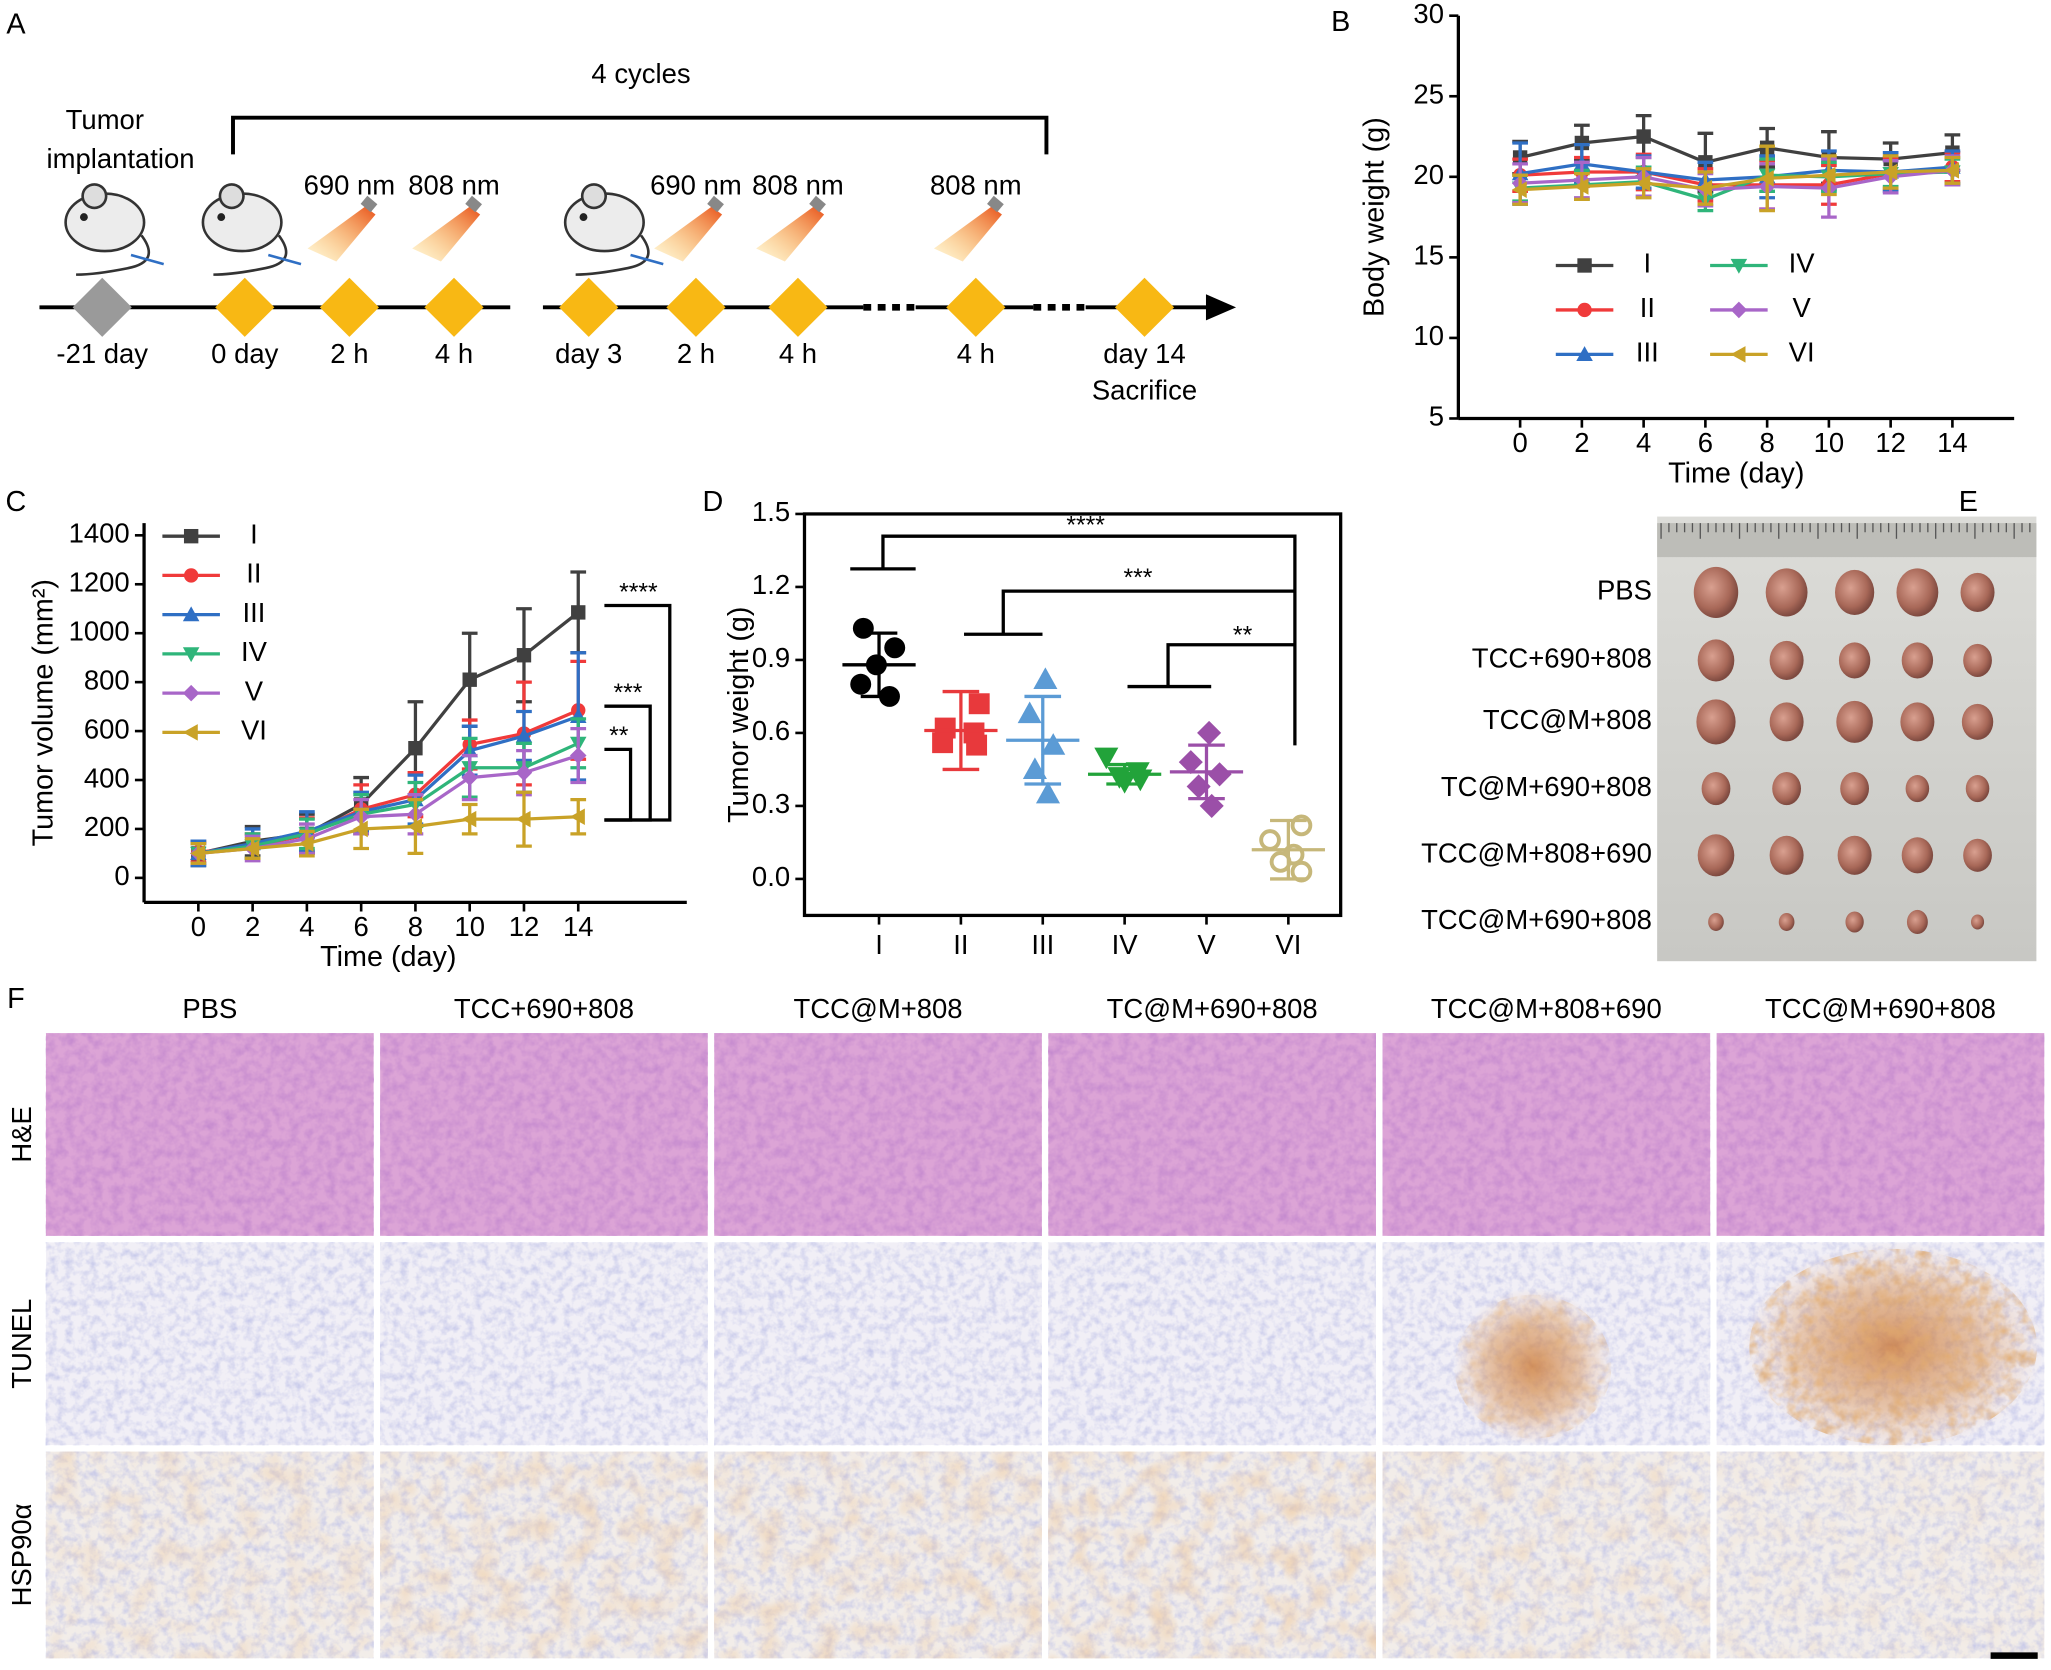  I want to click on implant-label: implantation, so click(121, 158).